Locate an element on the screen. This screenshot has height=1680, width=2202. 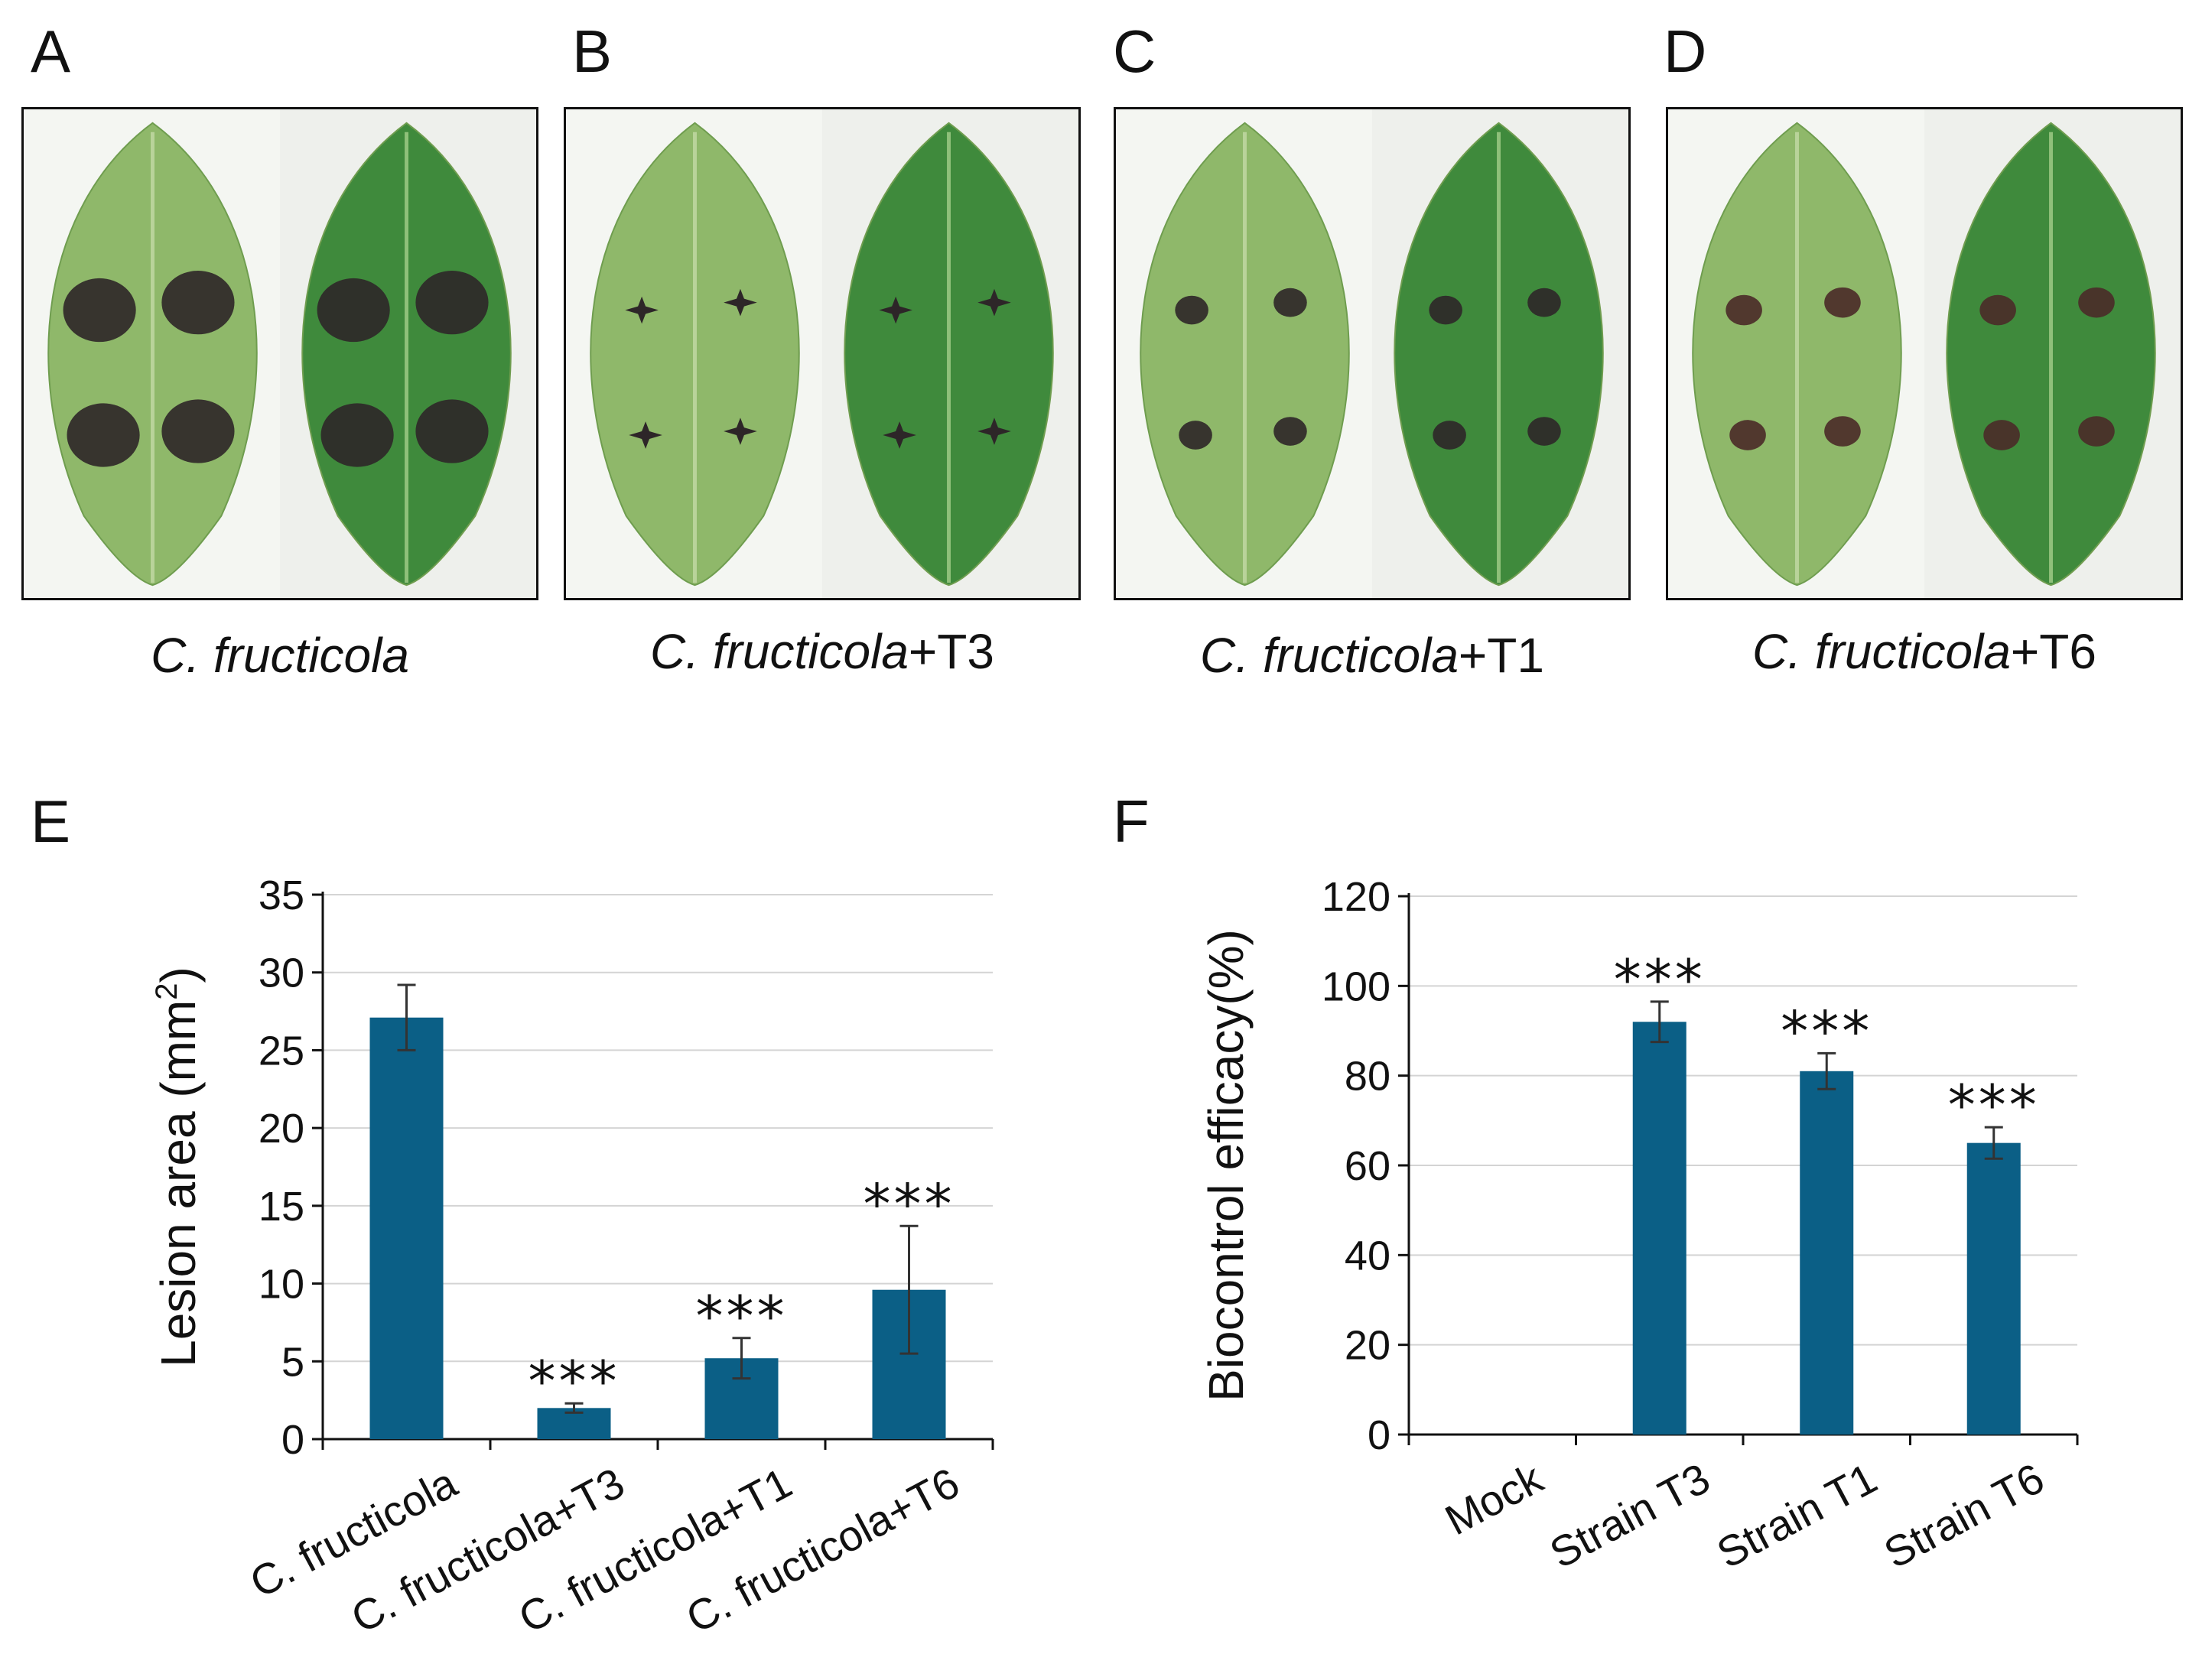
y-axis-label-text: Biocontrol efficacy(%) is located at coordinates (1226, 1165).